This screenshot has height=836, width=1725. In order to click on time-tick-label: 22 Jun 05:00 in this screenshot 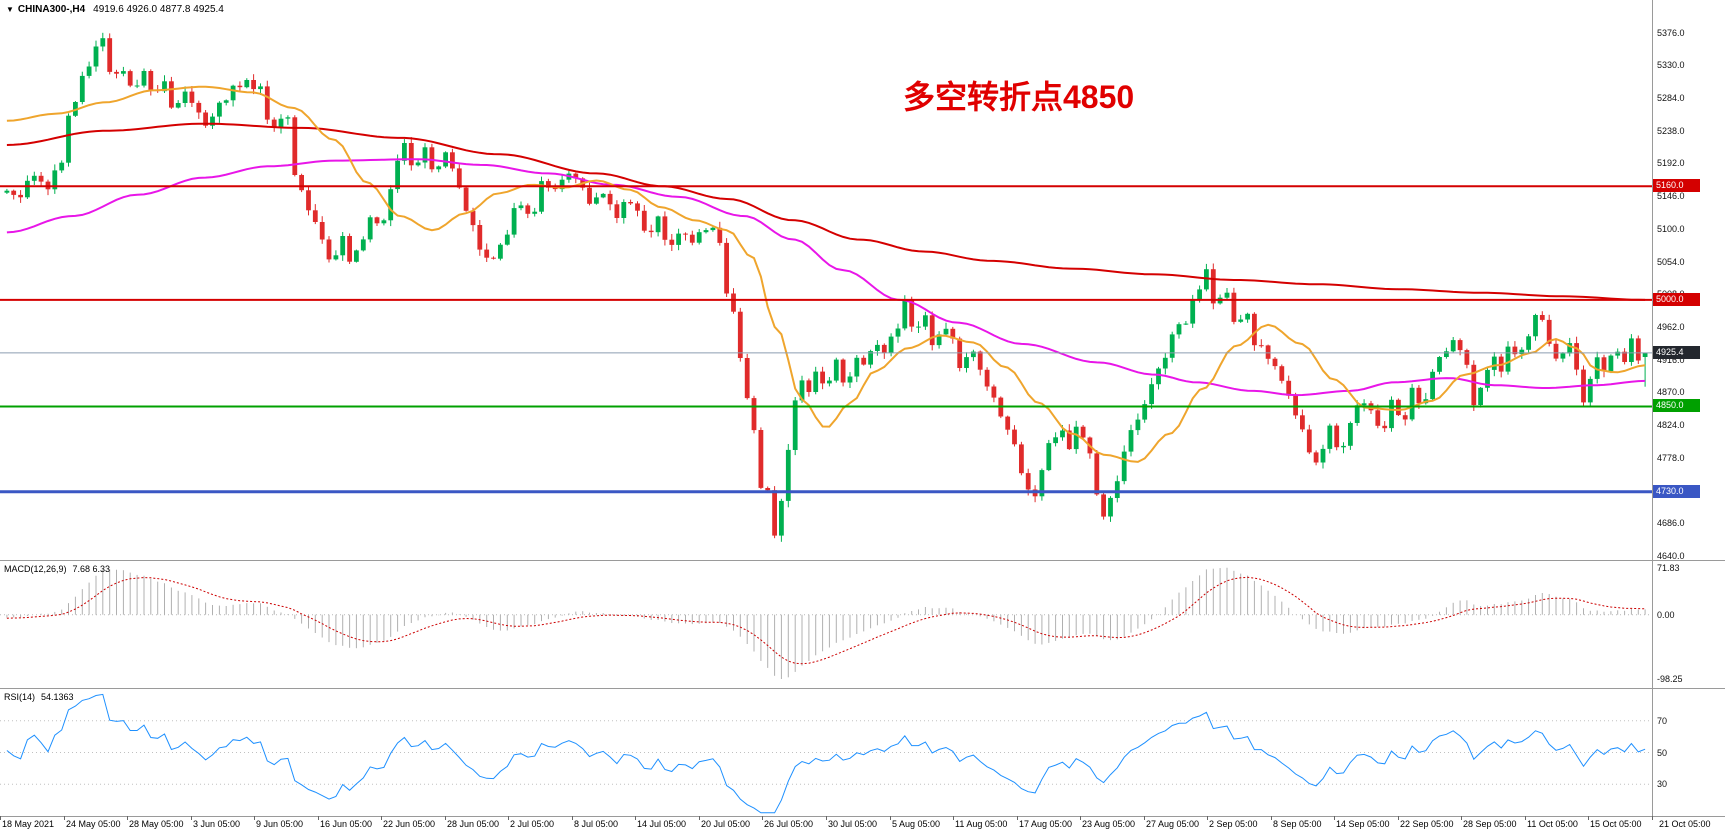, I will do `click(409, 824)`.